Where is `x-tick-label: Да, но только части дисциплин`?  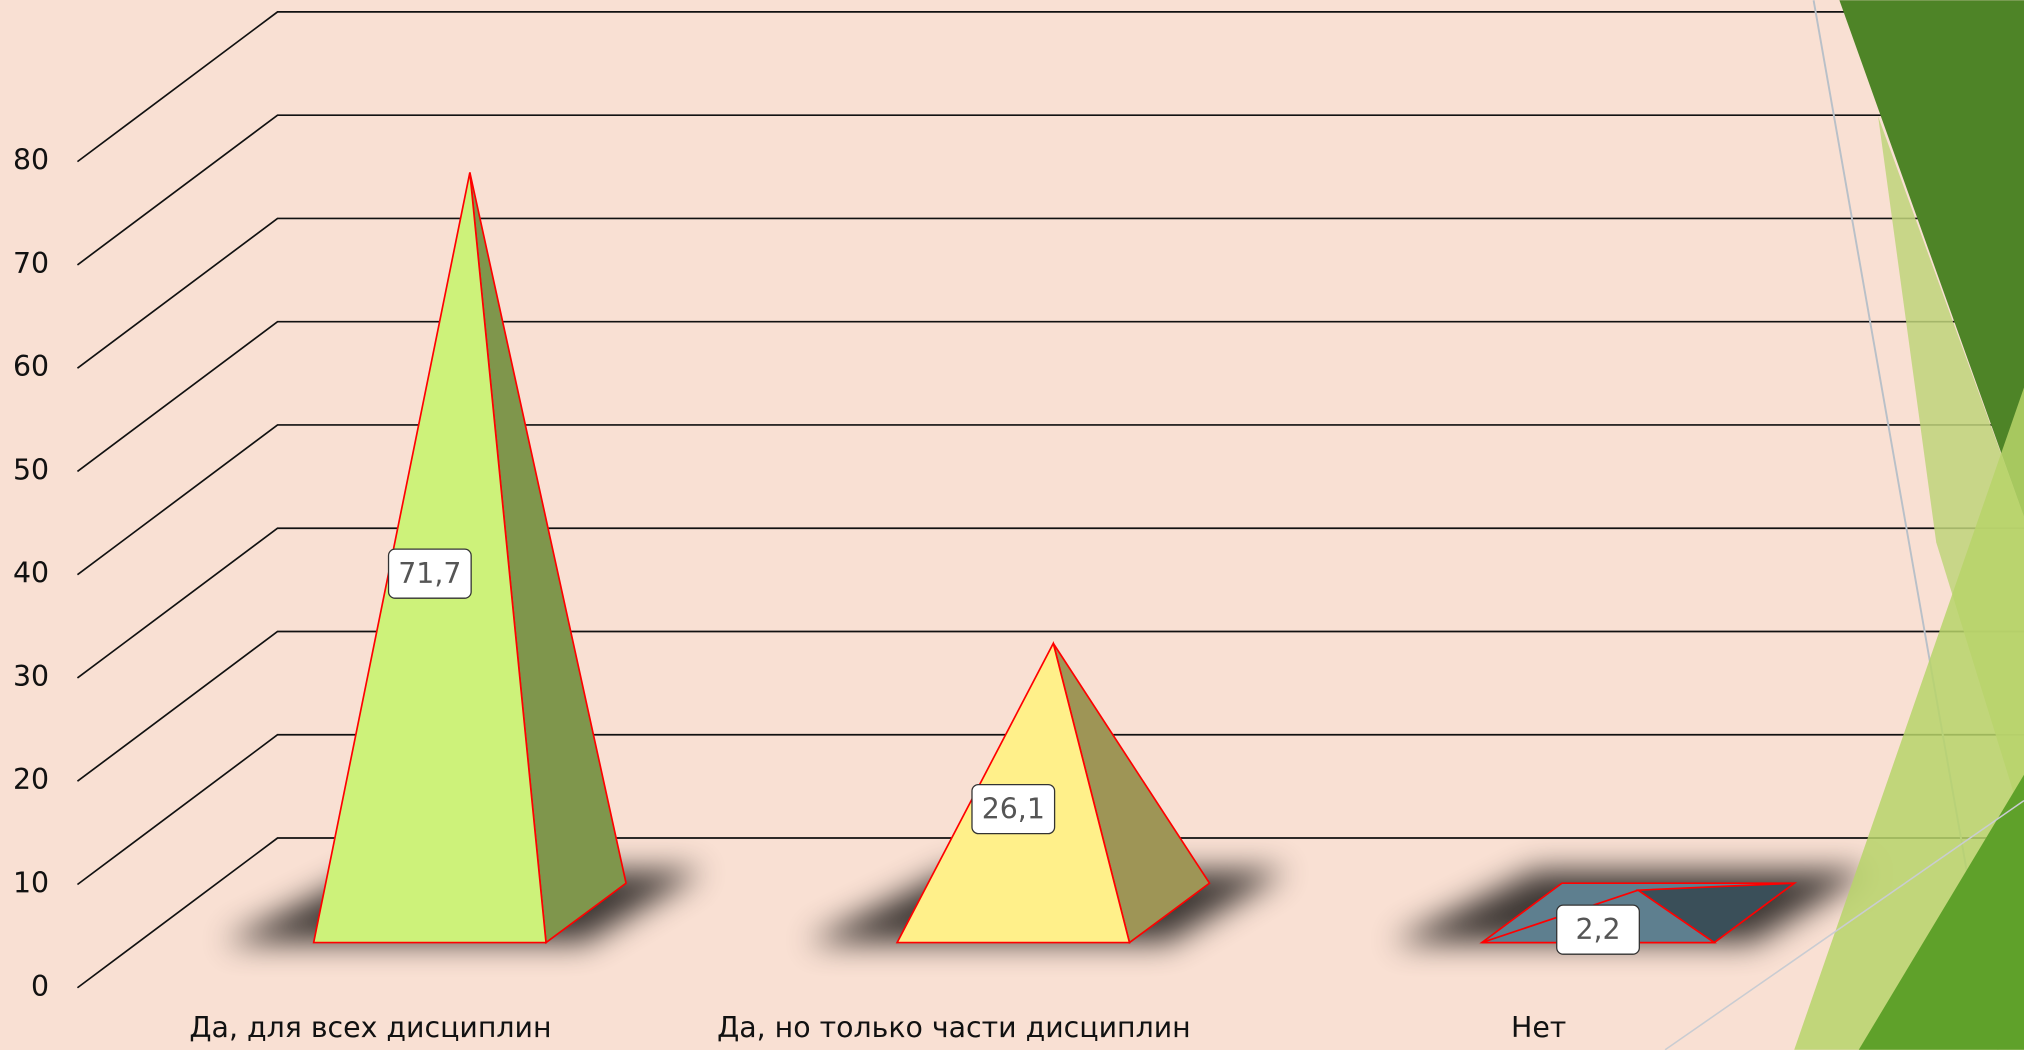
x-tick-label: Да, но только части дисциплин is located at coordinates (954, 1027).